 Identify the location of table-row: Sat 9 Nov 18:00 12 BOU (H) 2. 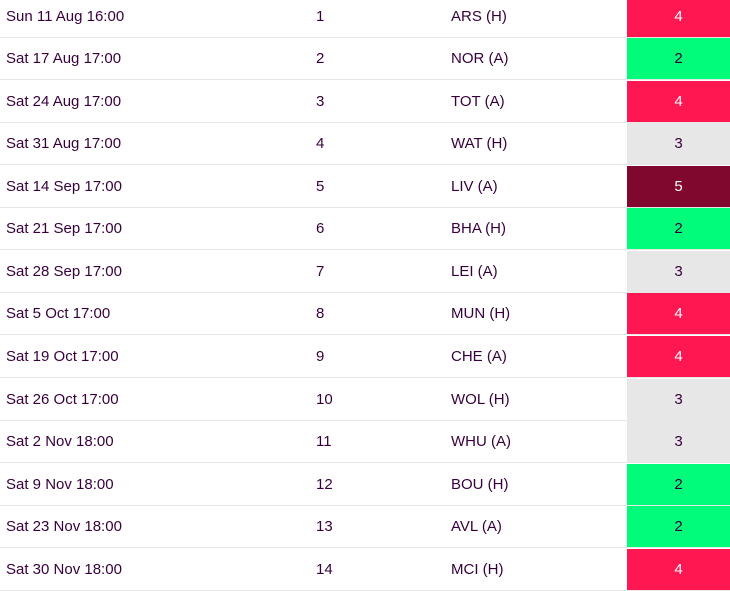
(365, 485).